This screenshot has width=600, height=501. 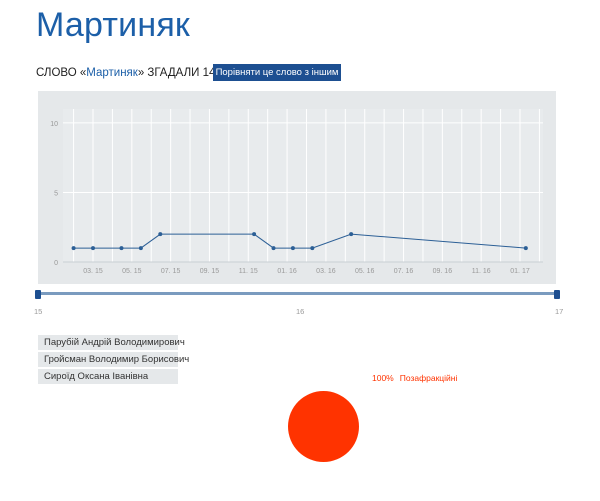 I want to click on x-tick-label: 07. 15, so click(x=171, y=271).